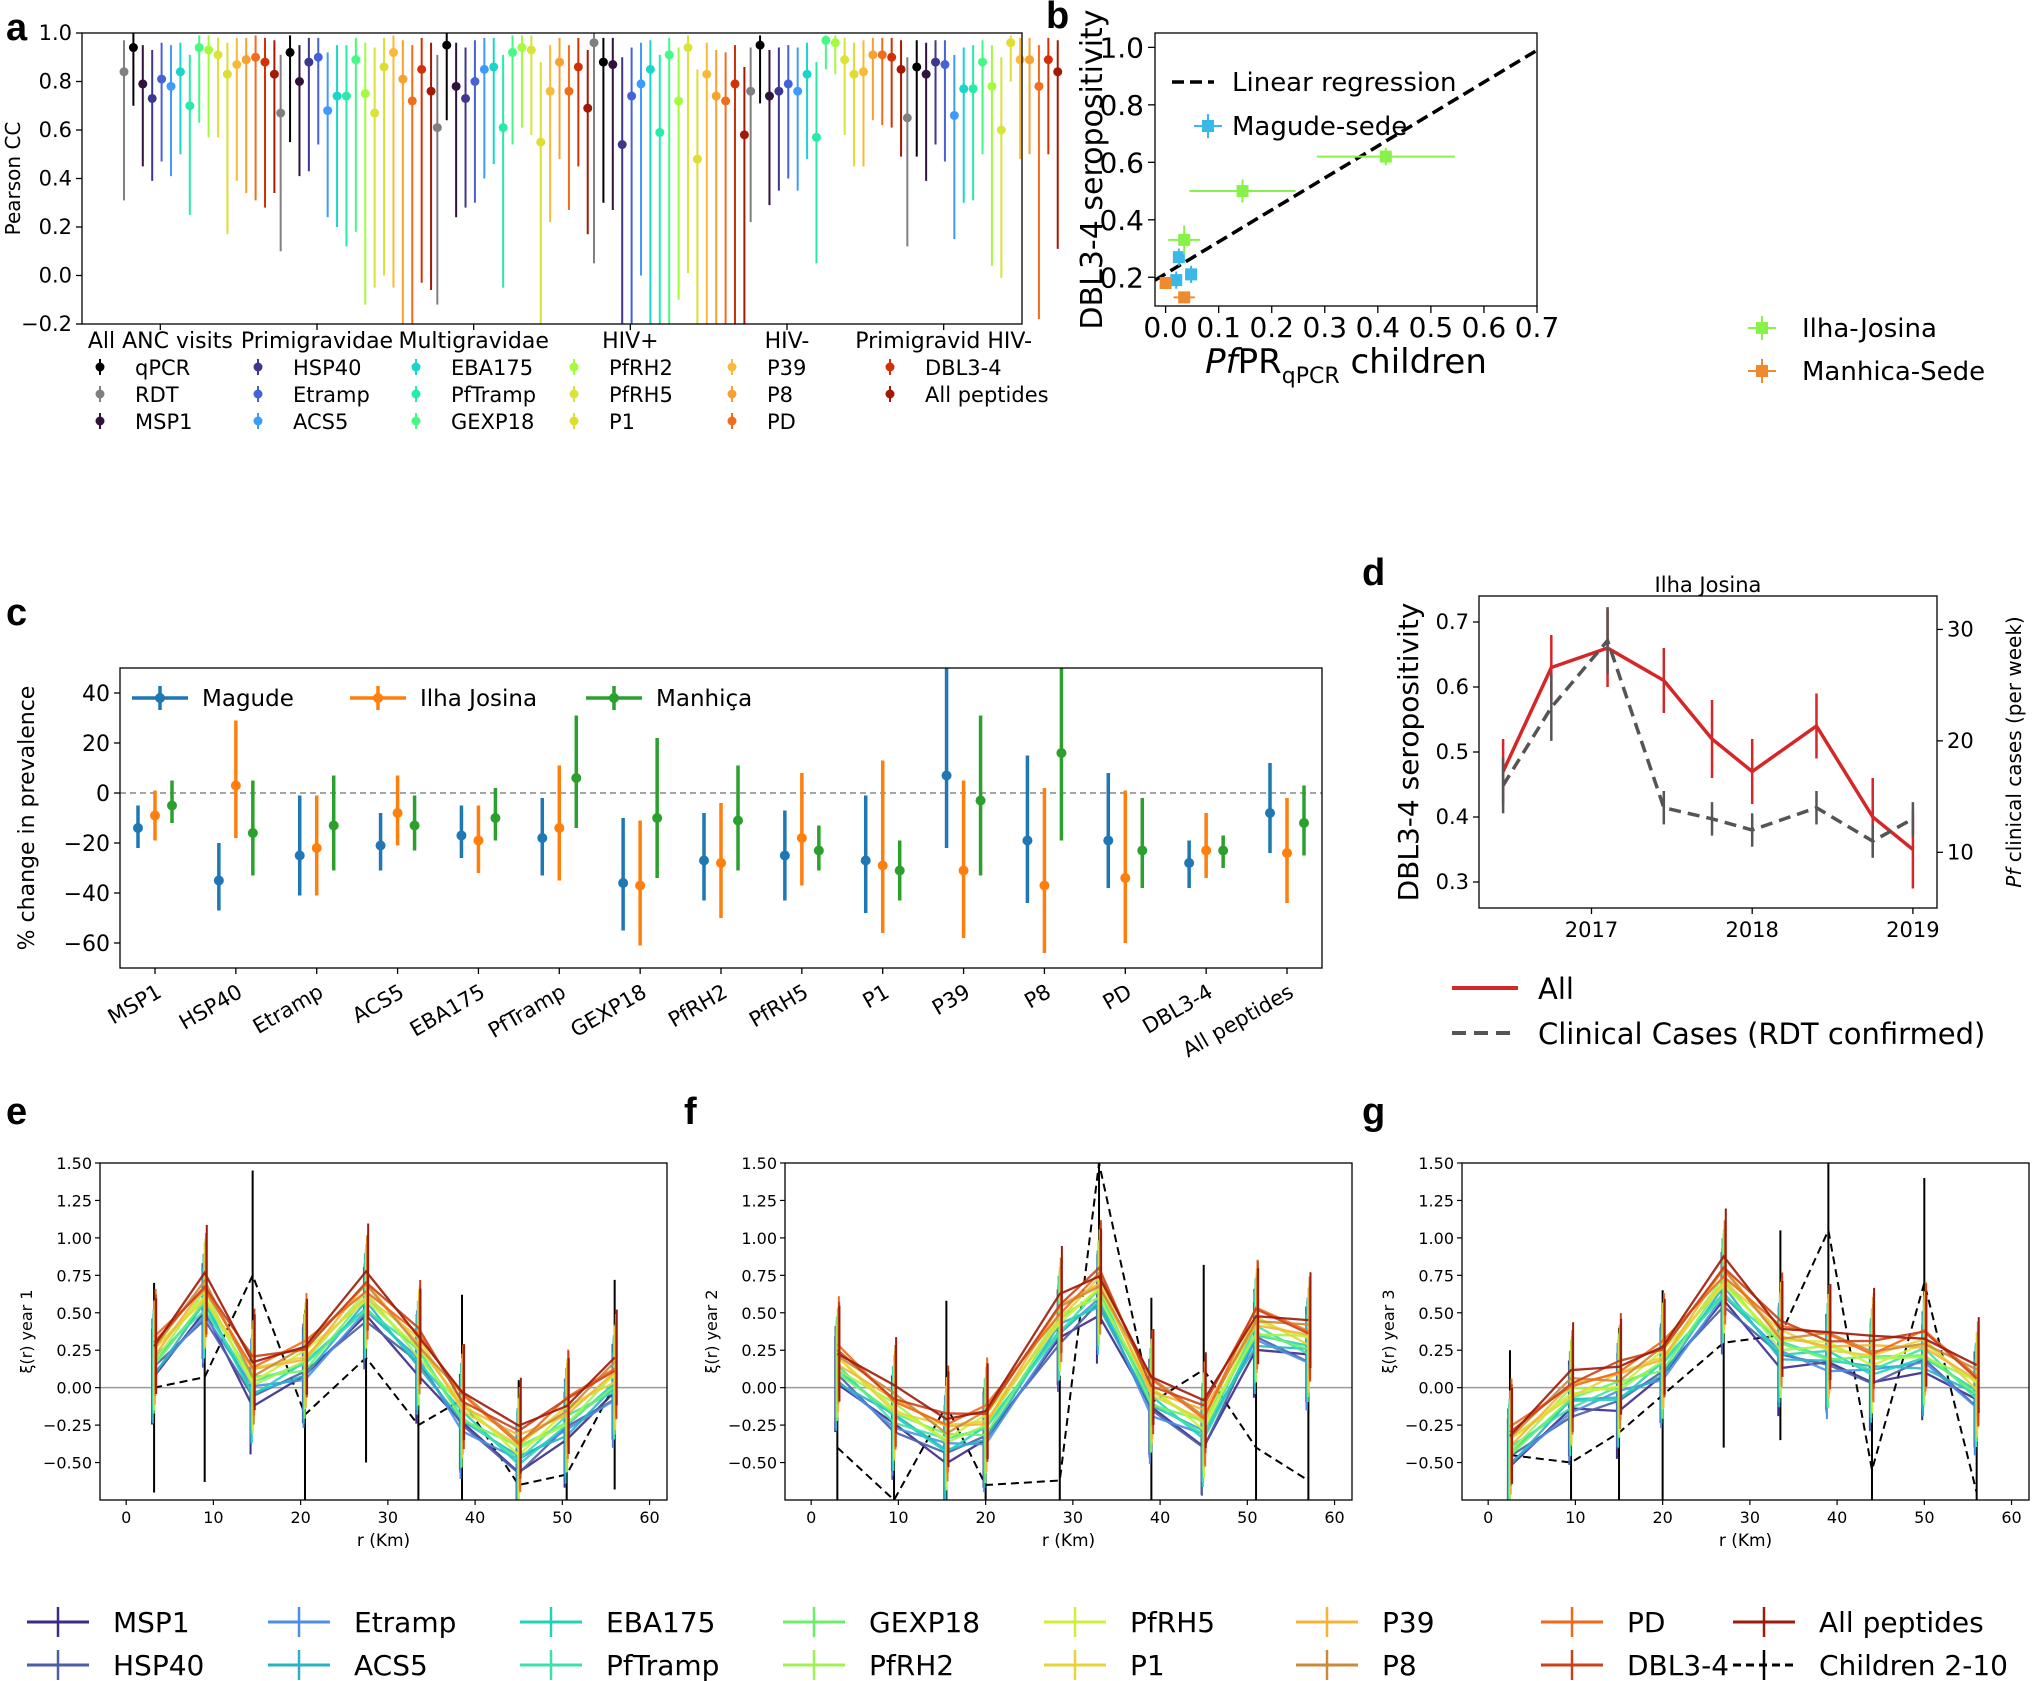 This screenshot has width=2043, height=1681. I want to click on point-PD, so click(569, 91).